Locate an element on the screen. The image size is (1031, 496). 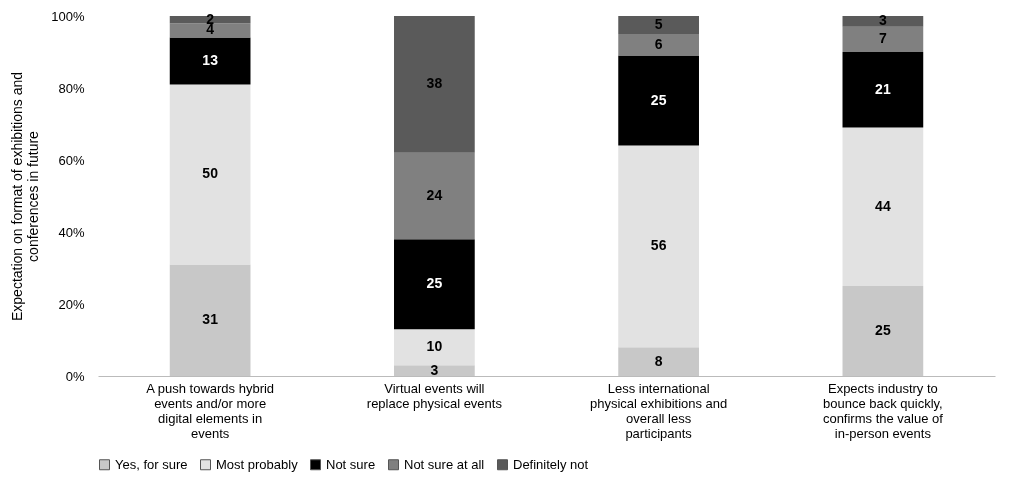
data-label: 8 is located at coordinates (658, 360).